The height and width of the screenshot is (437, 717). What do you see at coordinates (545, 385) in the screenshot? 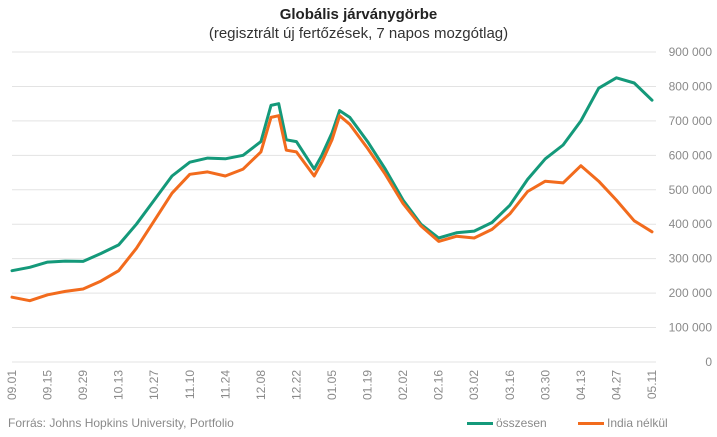
I see `x-tick-label: 03.30` at bounding box center [545, 385].